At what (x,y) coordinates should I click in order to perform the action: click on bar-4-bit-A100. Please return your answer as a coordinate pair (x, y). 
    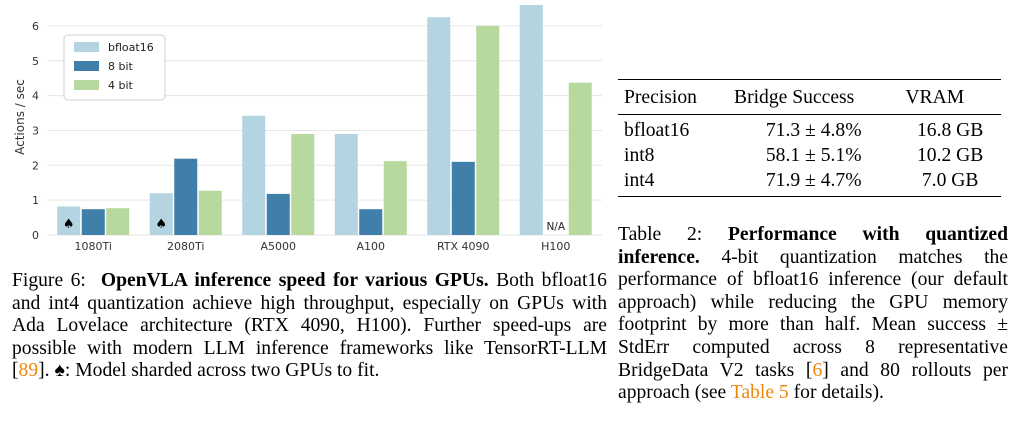
    Looking at the image, I should click on (395, 198).